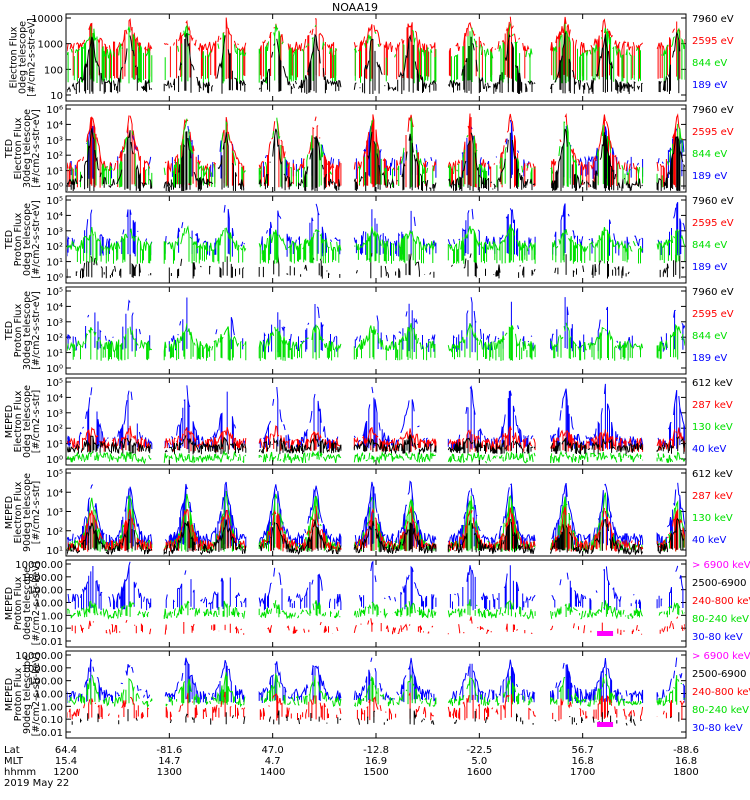 Image resolution: width=750 pixels, height=800 pixels. What do you see at coordinates (273, 750) in the screenshot?
I see `x-tick-label-lat: 47.0` at bounding box center [273, 750].